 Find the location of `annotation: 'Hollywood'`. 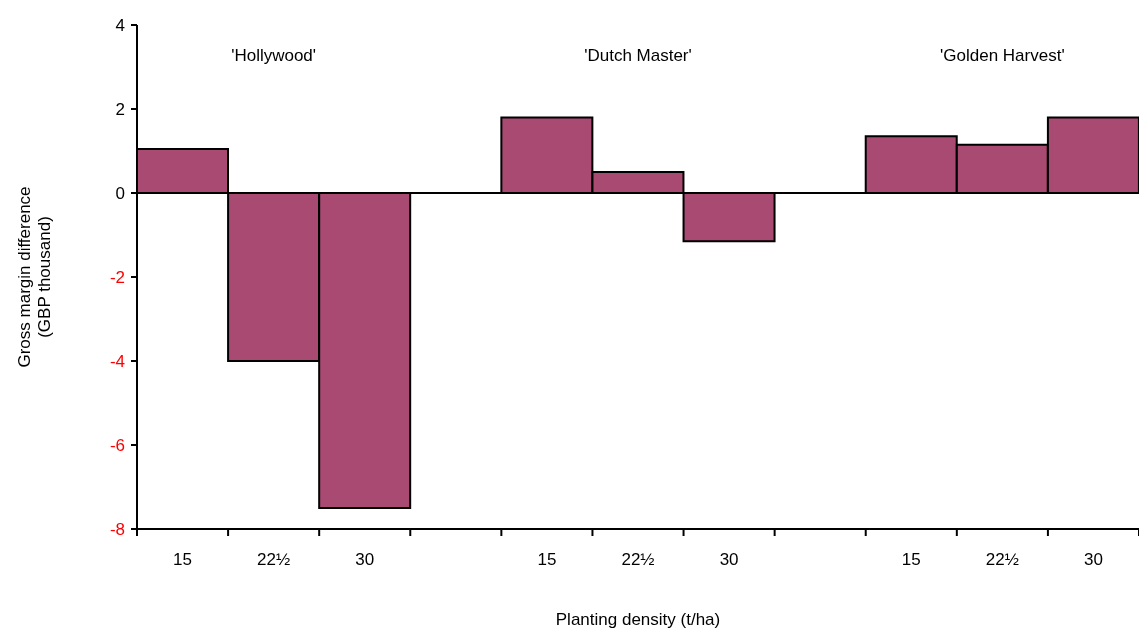

annotation: 'Hollywood' is located at coordinates (274, 56).